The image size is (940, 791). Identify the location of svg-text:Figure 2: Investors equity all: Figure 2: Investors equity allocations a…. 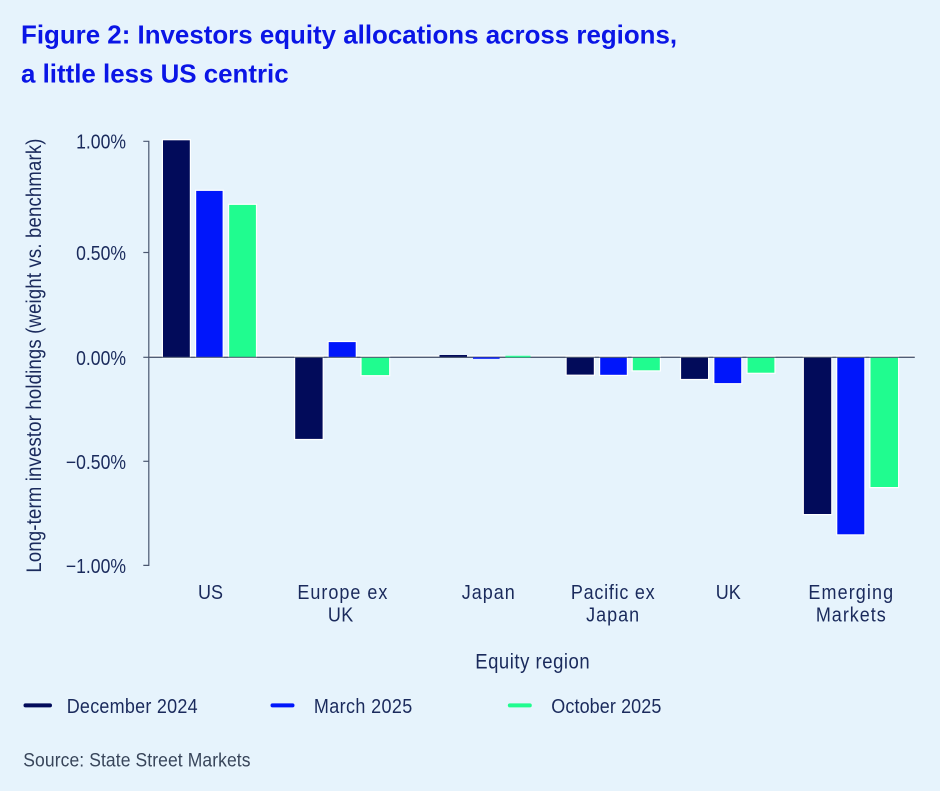
(349, 35).